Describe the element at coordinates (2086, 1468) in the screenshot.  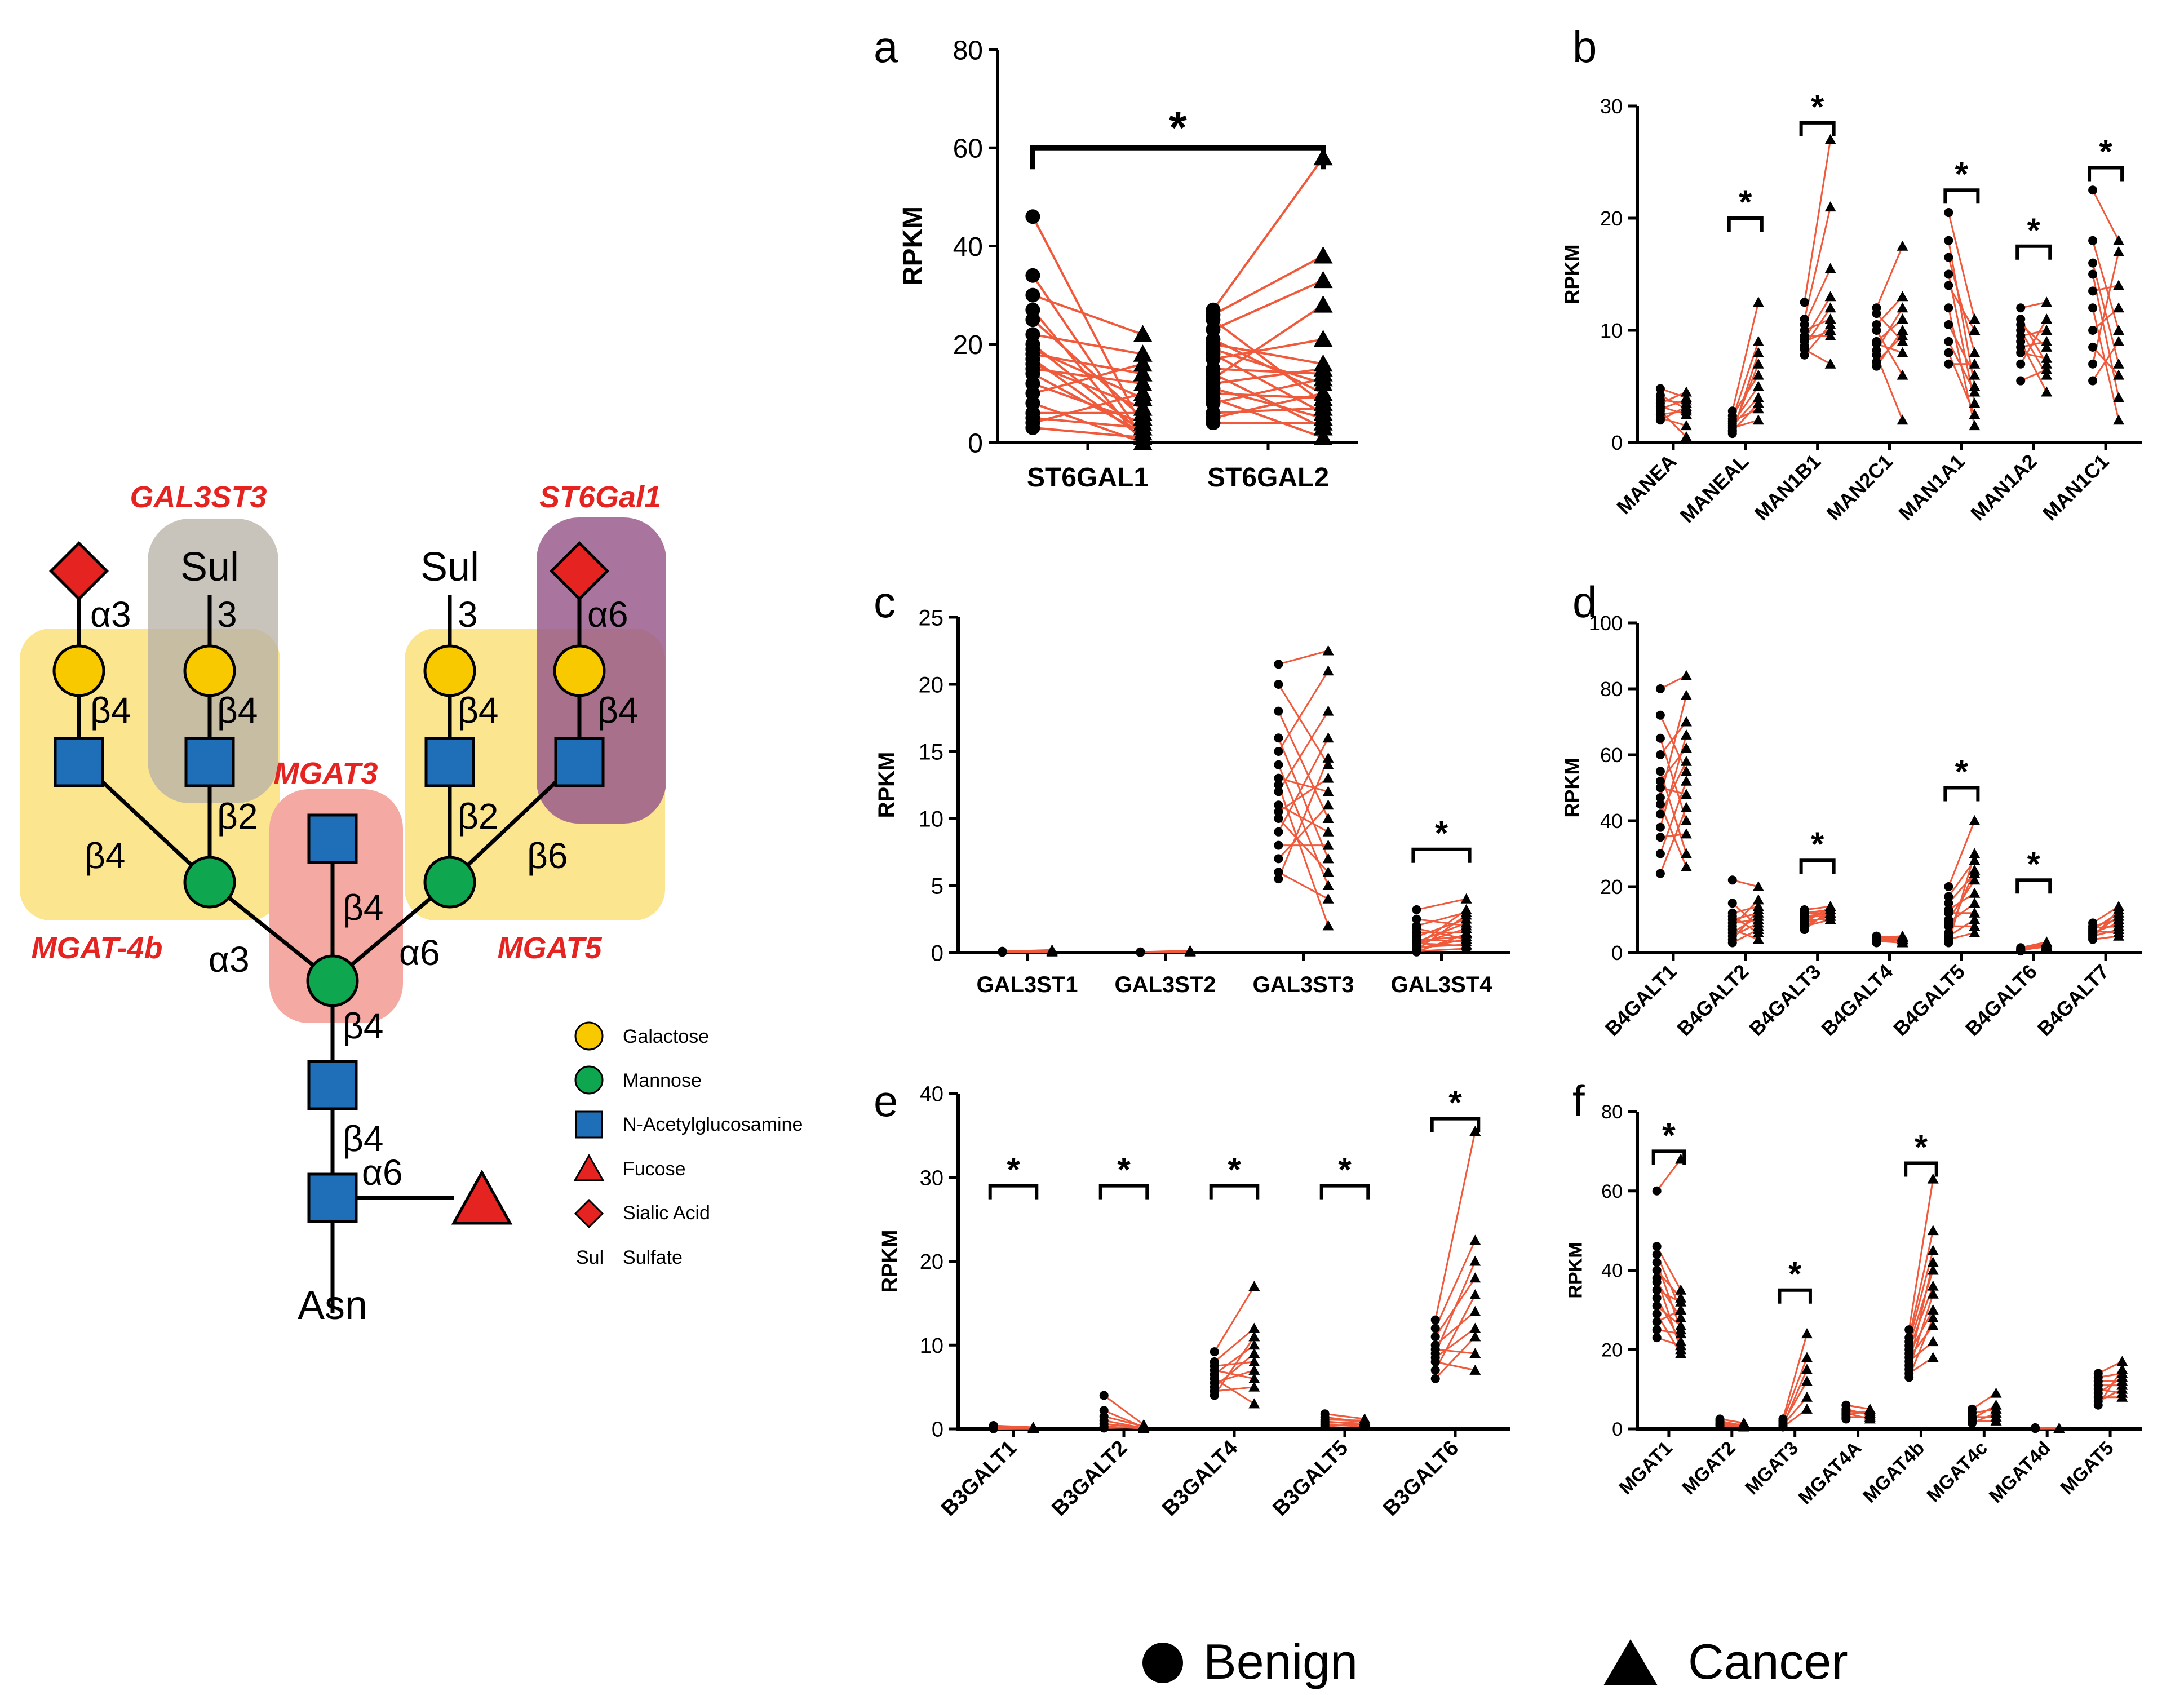
I see `x-tick-label: MGAT5` at that location.